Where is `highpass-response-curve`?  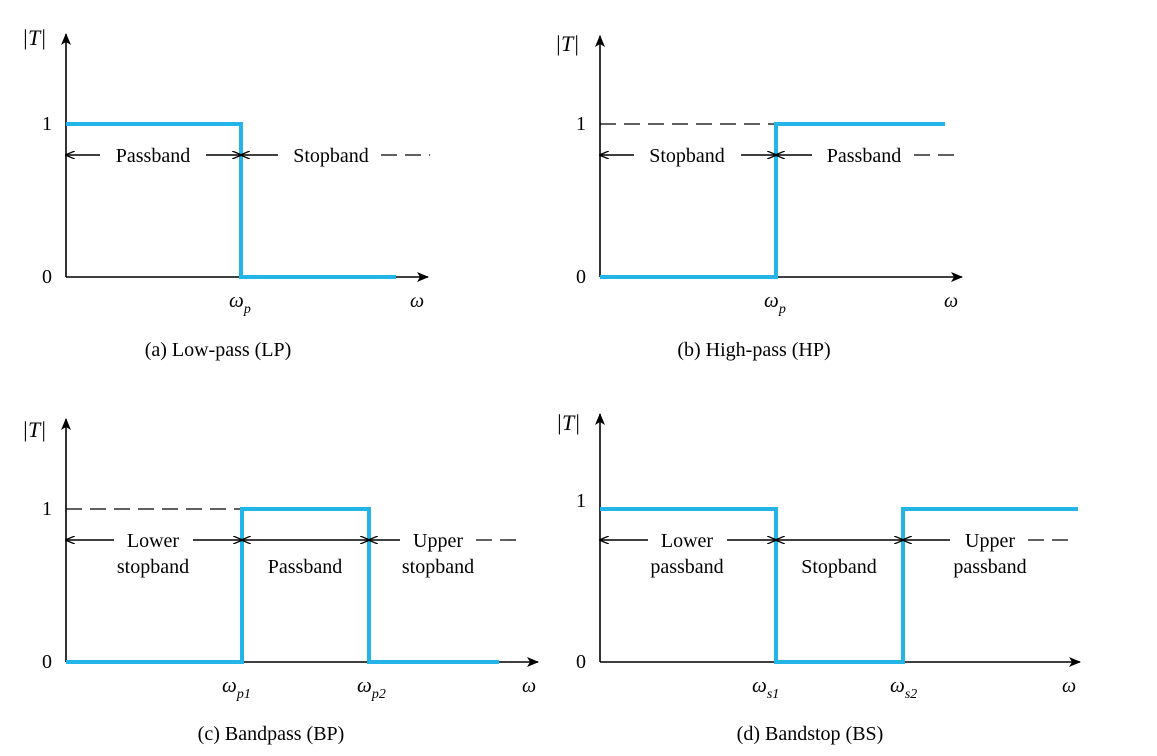 highpass-response-curve is located at coordinates (772, 200).